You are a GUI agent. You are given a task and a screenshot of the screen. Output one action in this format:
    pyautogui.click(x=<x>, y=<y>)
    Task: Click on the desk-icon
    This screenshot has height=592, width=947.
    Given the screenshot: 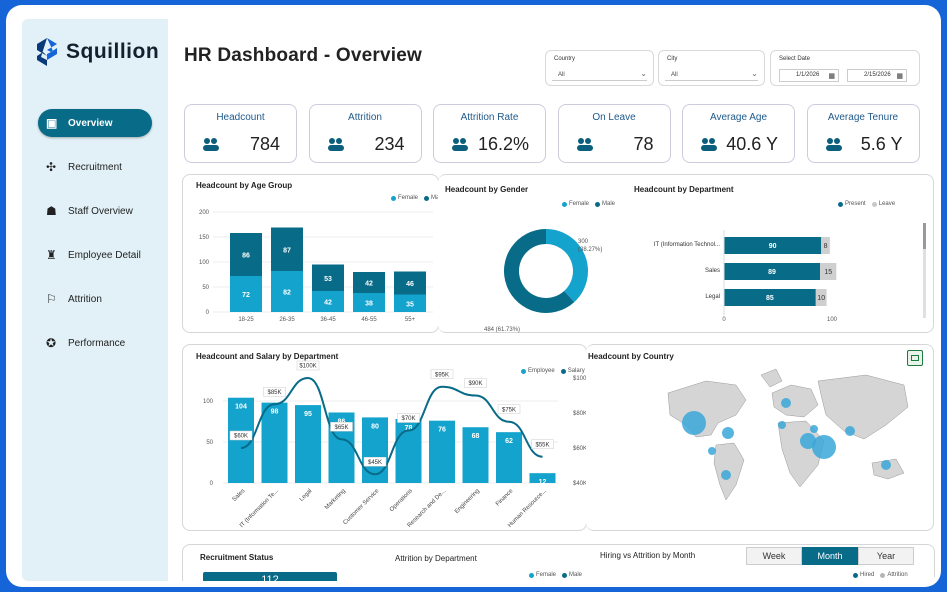 What is the action you would take?
    pyautogui.click(x=833, y=144)
    